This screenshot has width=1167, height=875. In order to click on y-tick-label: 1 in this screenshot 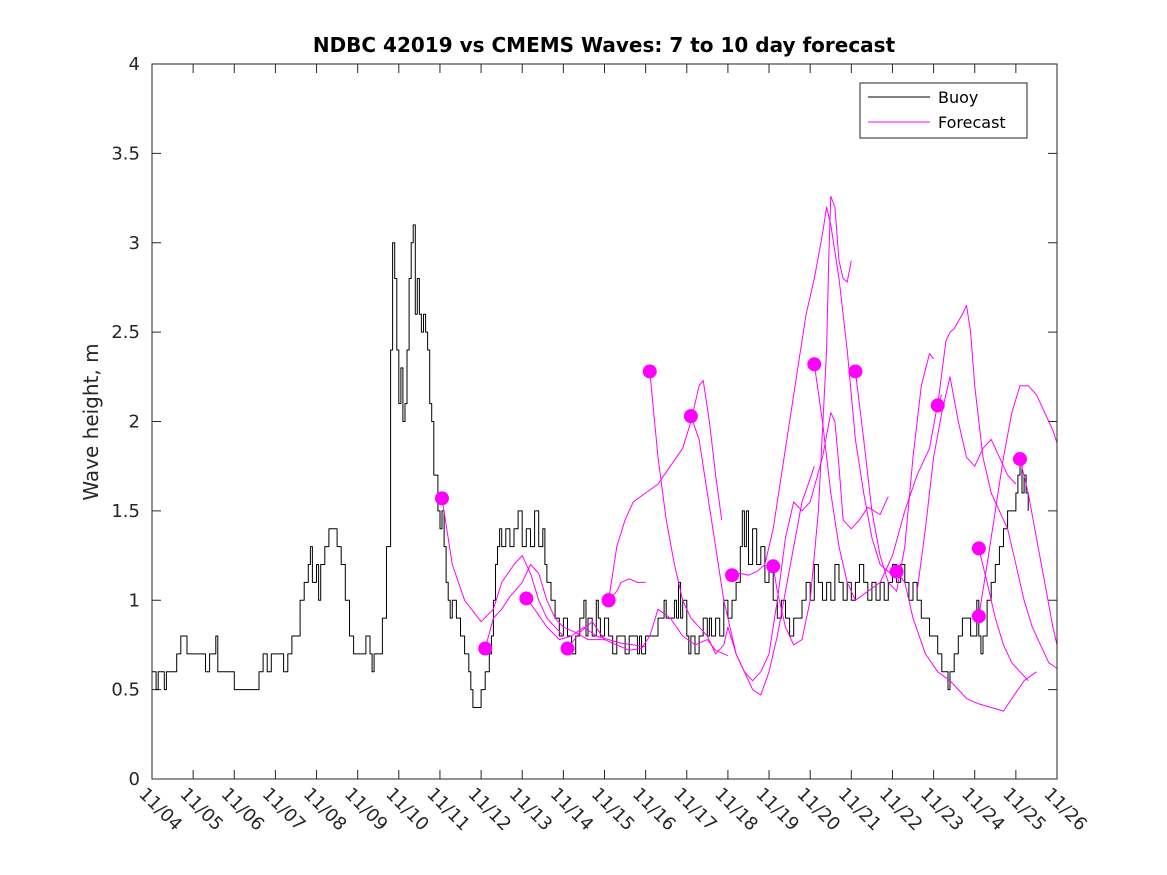, I will do `click(134, 600)`.